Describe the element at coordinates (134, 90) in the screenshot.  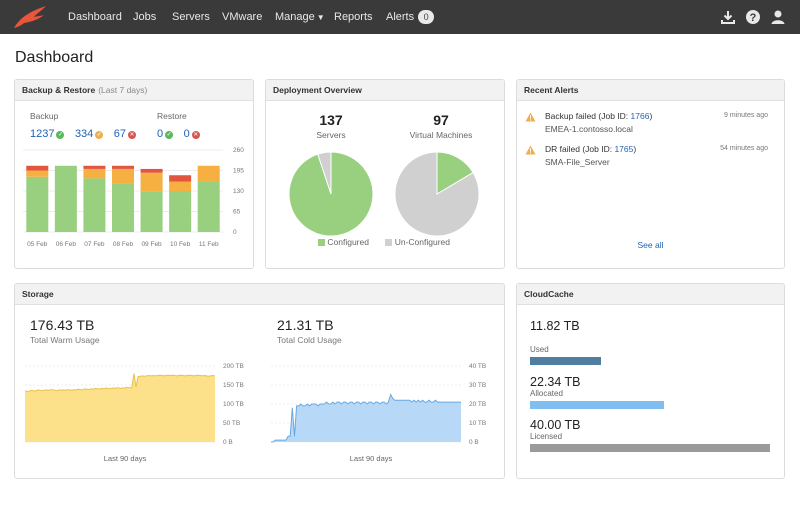
I see `panel-header: Backup & Restore (Last 7 days)` at that location.